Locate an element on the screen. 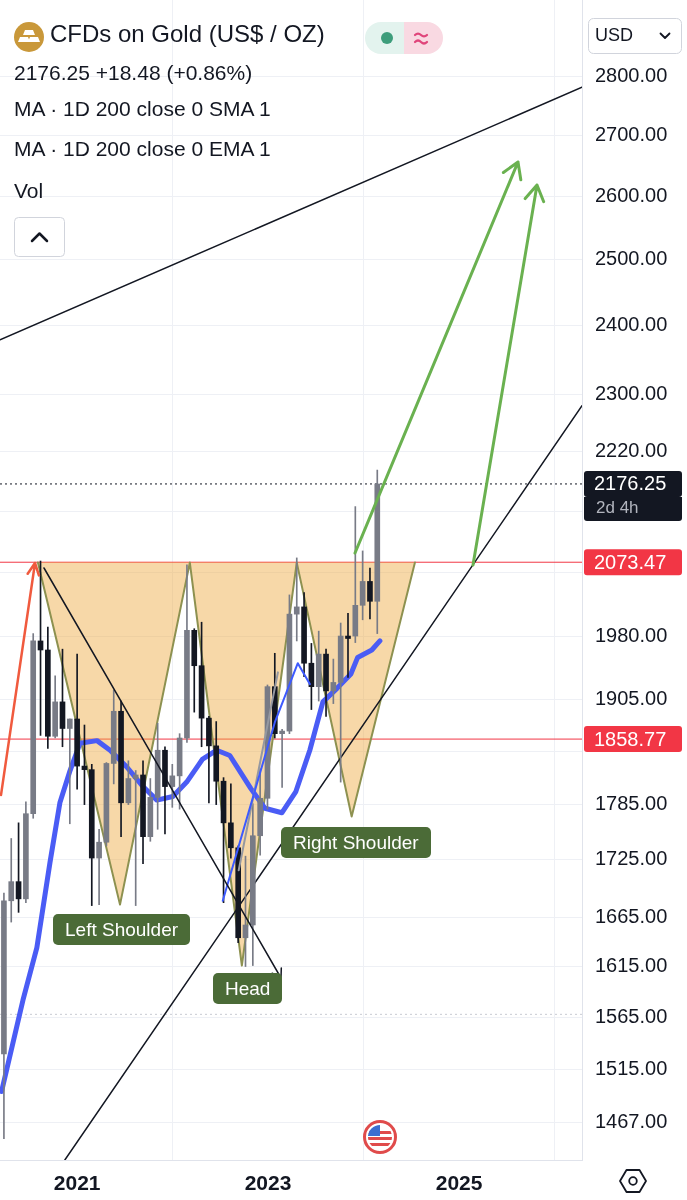 This screenshot has height=1200, width=687. ref-line-label: 2073.47 is located at coordinates (630, 561).